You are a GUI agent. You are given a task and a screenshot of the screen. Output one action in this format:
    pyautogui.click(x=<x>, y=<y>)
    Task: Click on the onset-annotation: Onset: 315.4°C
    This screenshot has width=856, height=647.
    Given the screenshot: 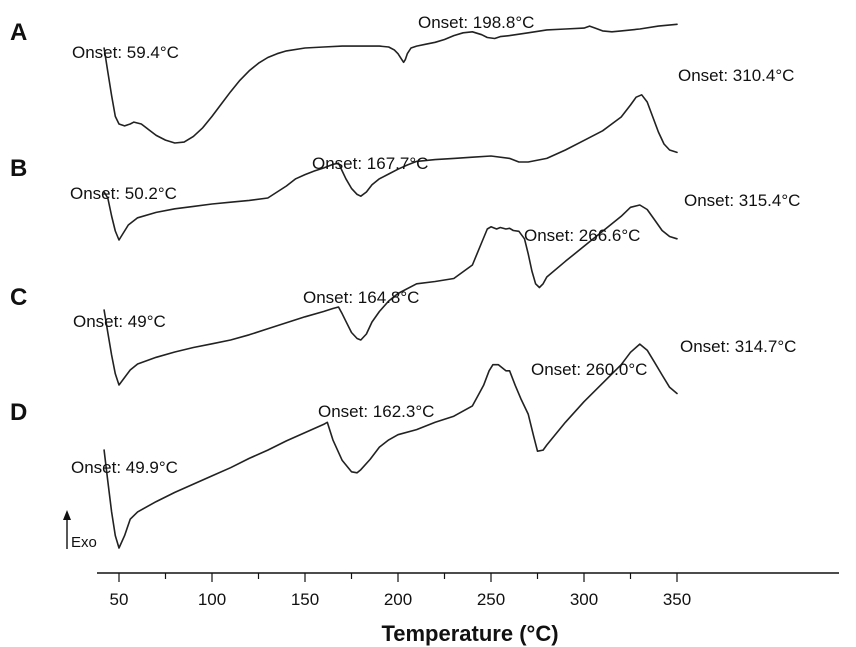 What is the action you would take?
    pyautogui.click(x=742, y=200)
    